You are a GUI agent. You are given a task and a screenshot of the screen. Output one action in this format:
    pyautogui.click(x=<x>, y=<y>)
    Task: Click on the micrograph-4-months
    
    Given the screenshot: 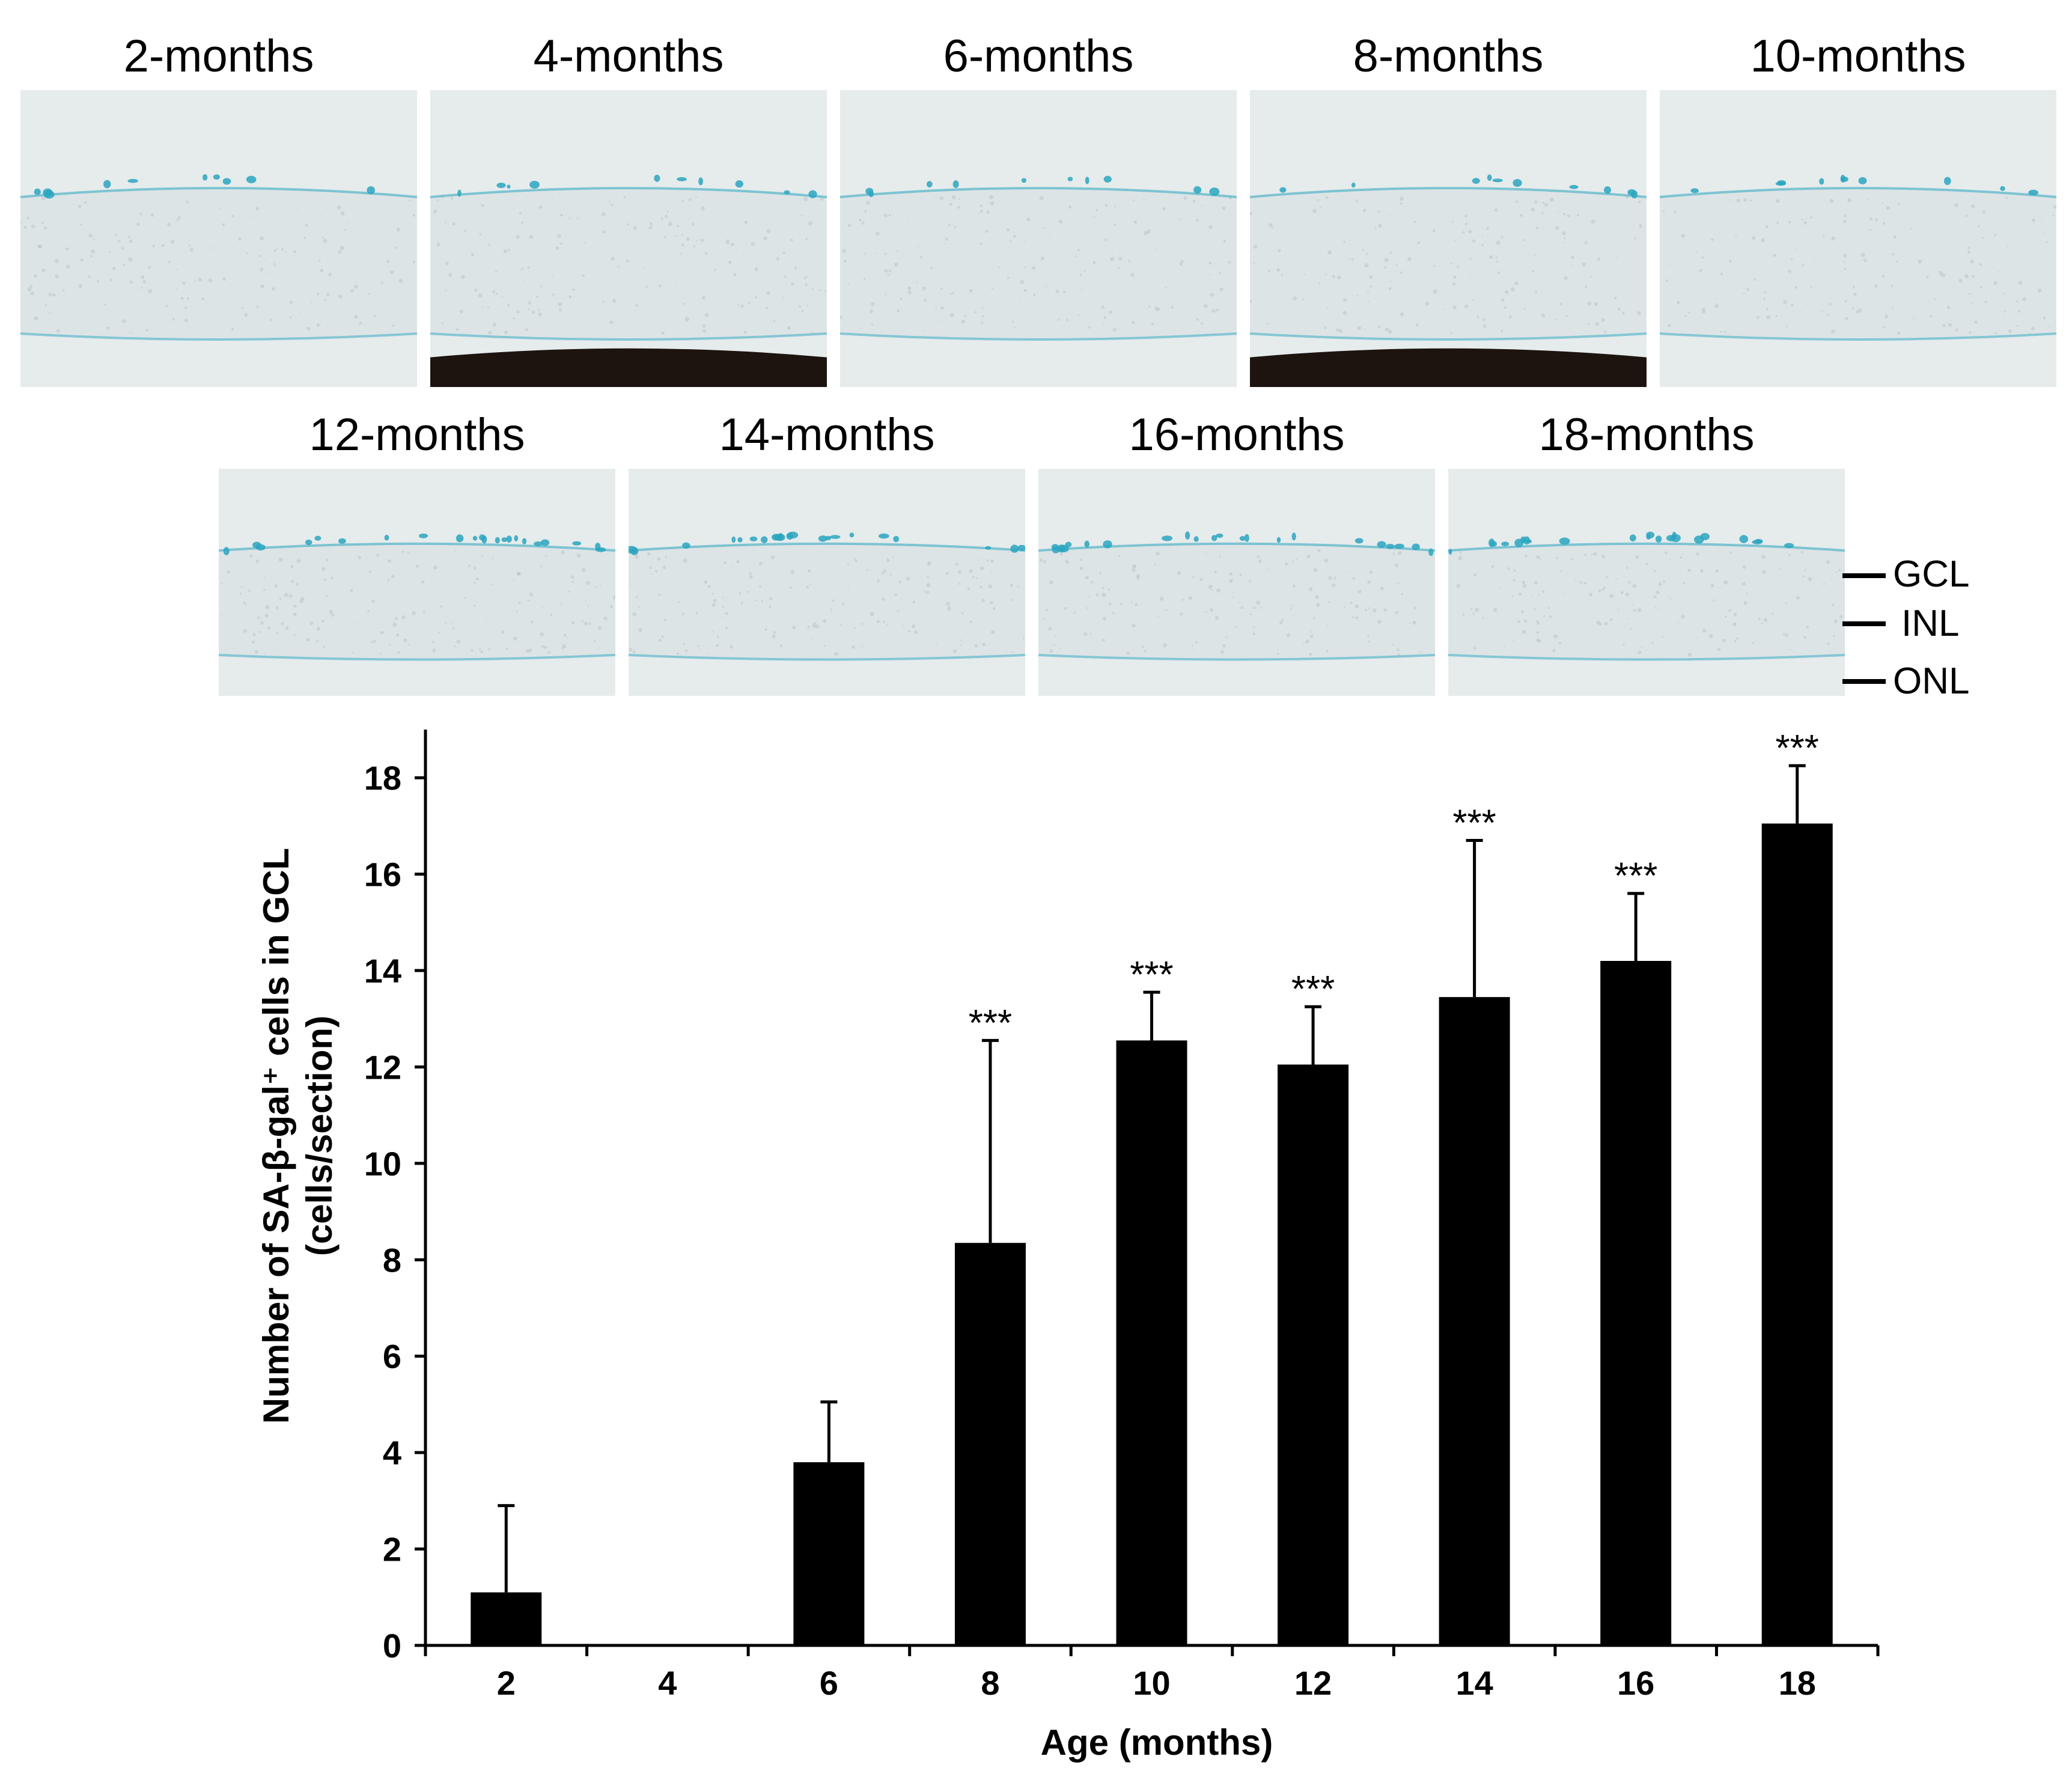 What is the action you would take?
    pyautogui.click(x=628, y=238)
    